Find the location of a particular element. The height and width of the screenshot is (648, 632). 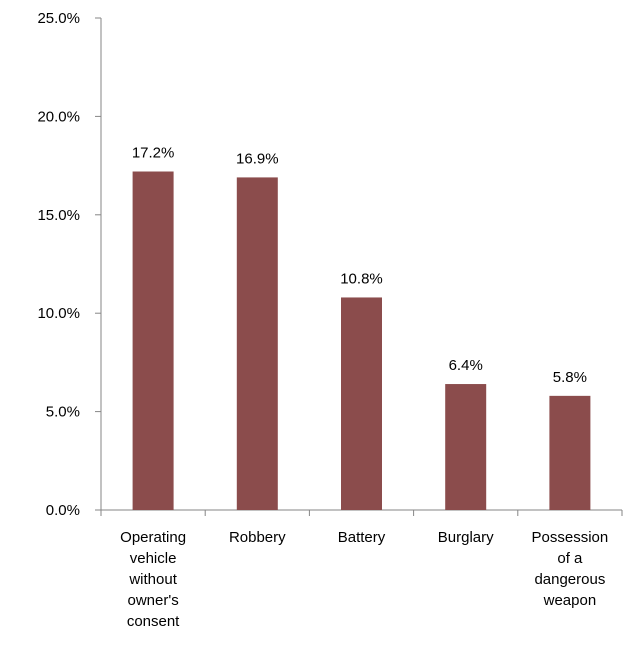

y-axis: 0.0% 5.0% 10.0% 15.0% 20.0% 25.0% is located at coordinates (69, 264).